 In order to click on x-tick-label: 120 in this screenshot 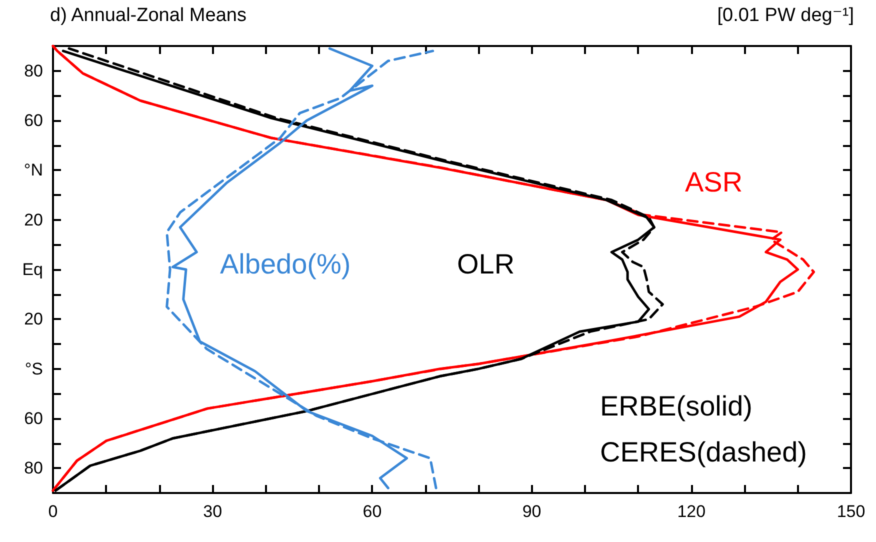, I will do `click(691, 511)`.